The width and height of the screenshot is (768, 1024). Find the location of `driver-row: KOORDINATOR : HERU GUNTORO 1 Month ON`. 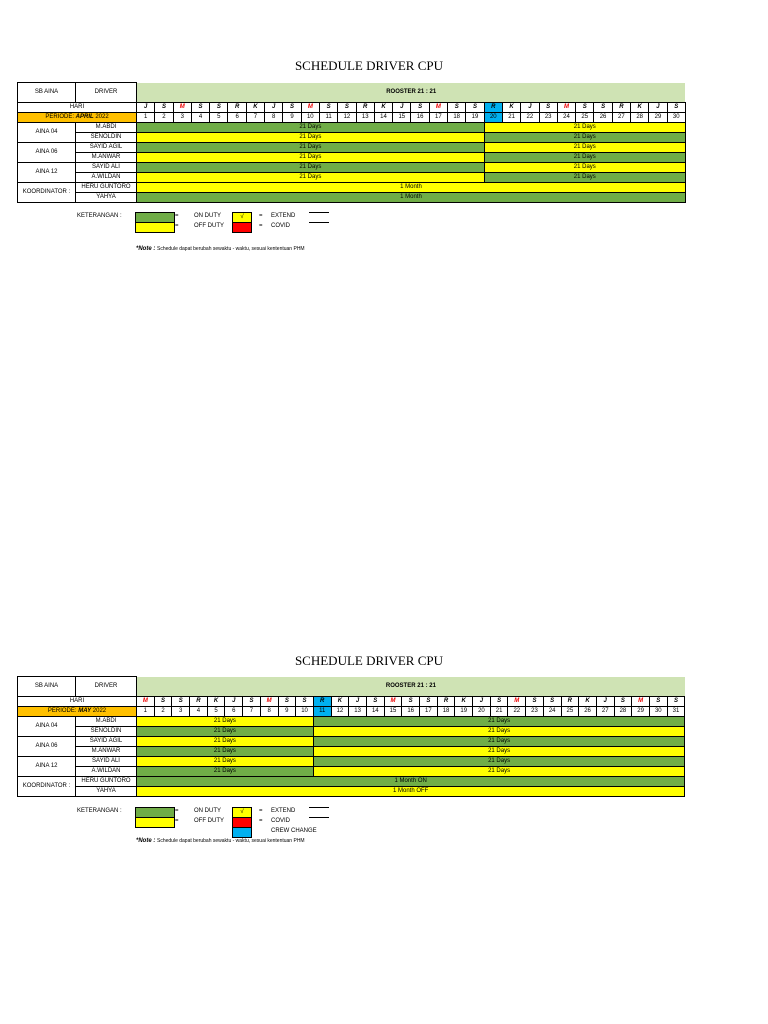

driver-row: KOORDINATOR : HERU GUNTORO 1 Month ON is located at coordinates (351, 786).